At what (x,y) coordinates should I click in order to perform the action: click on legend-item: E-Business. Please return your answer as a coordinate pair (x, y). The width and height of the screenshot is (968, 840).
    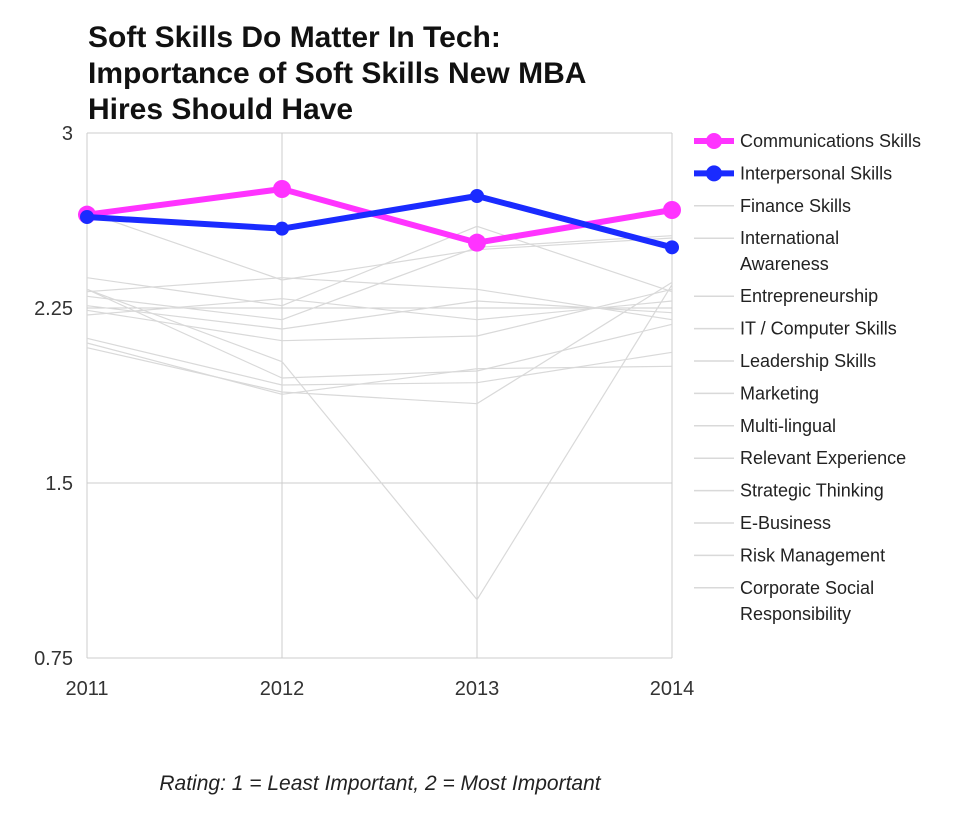
    Looking at the image, I should click on (762, 523).